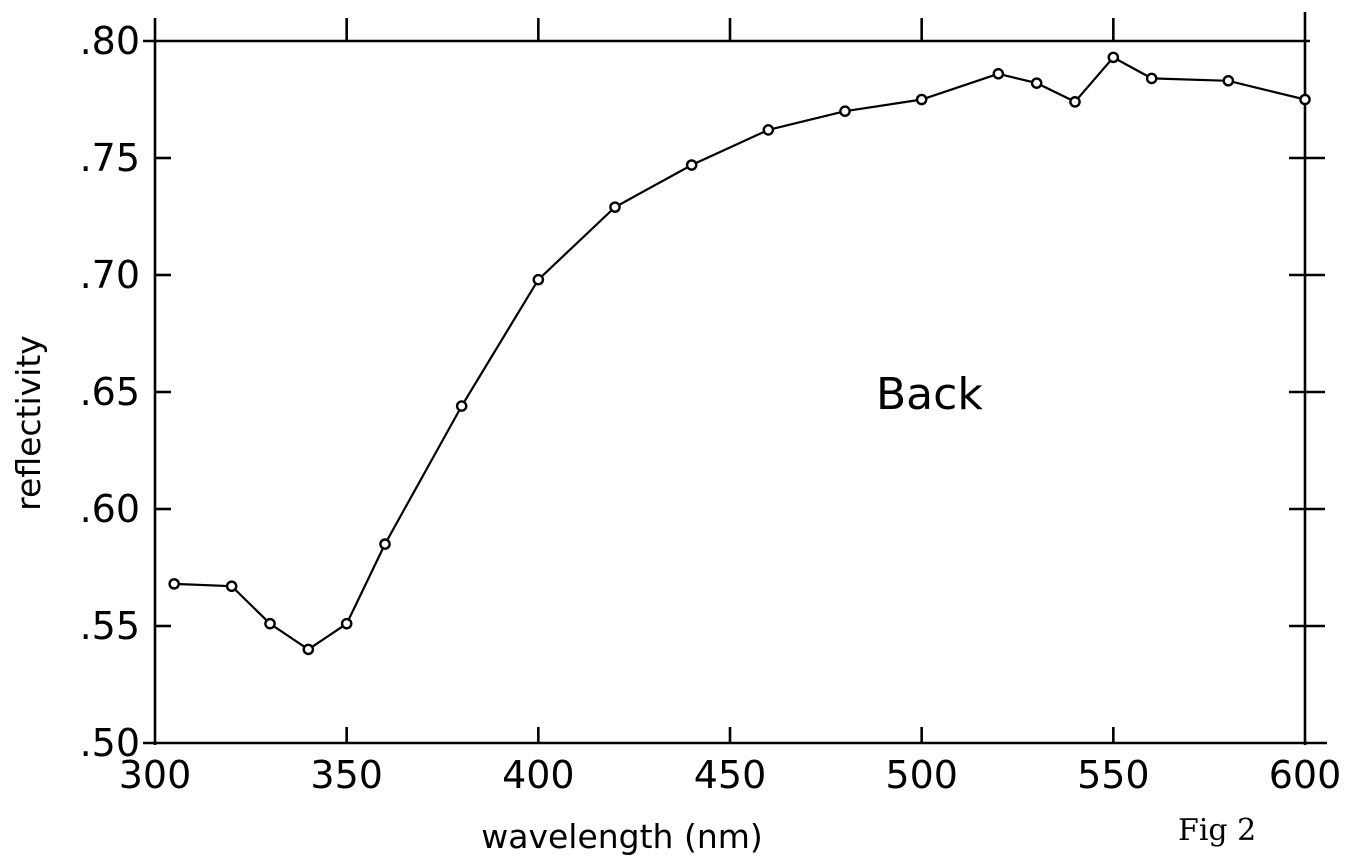 Image resolution: width=1363 pixels, height=868 pixels. Describe the element at coordinates (929, 394) in the screenshot. I see `annotation-back: Back` at that location.